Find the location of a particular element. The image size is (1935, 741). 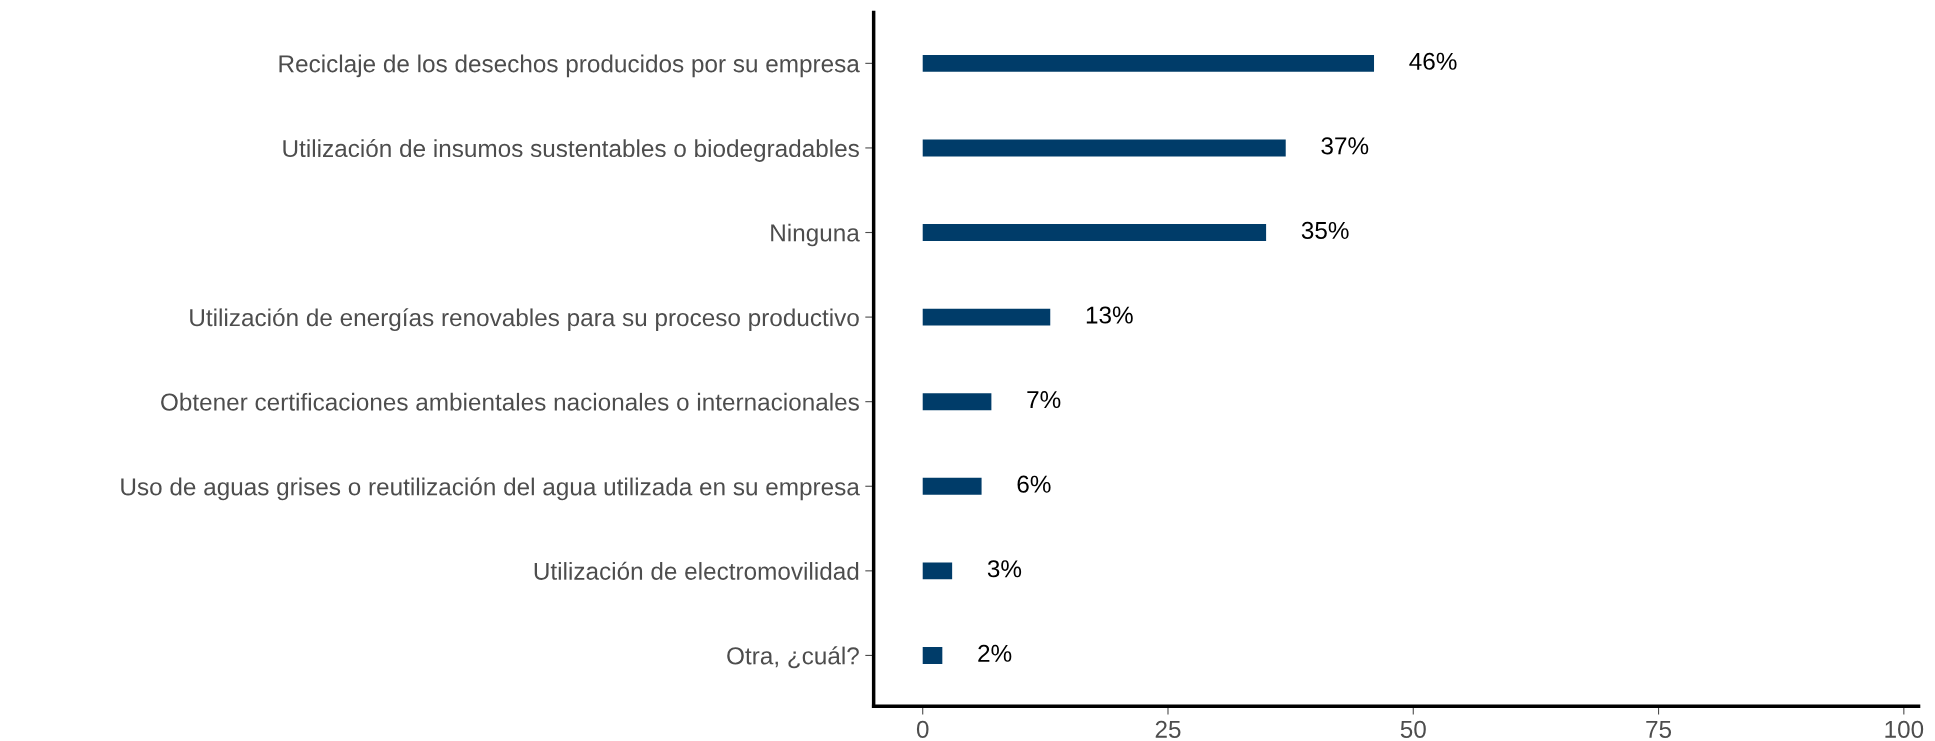

data-label: 6% is located at coordinates (1034, 484).